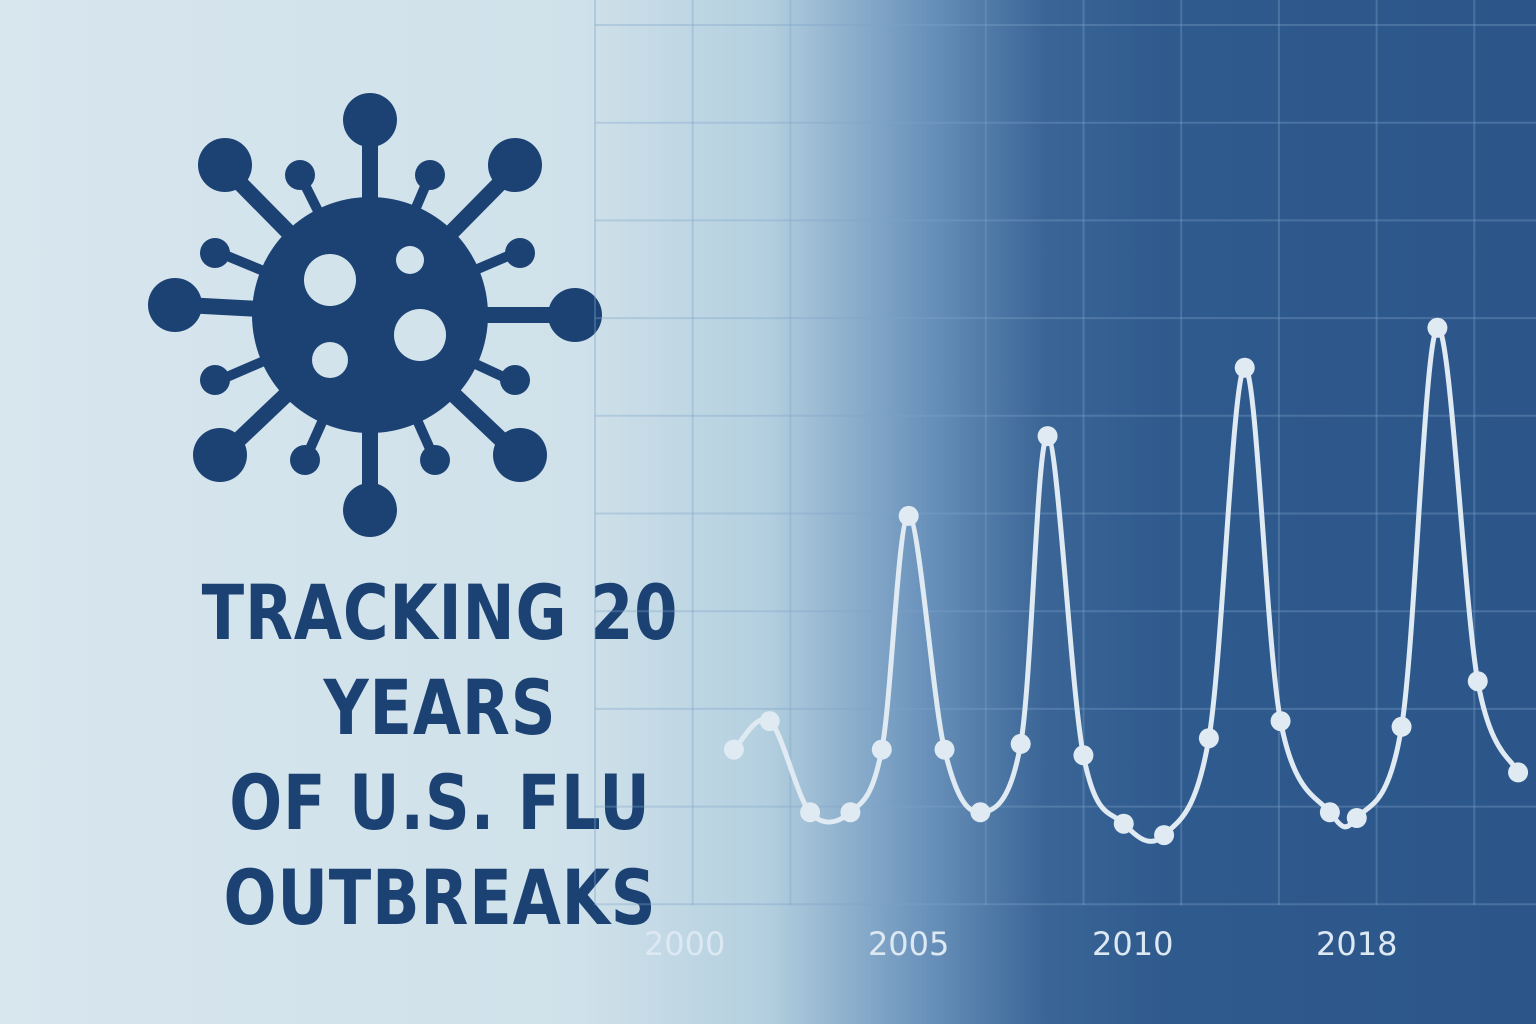 This screenshot has width=1536, height=1024. I want to click on x-tick-label: 2010, so click(1132, 944).